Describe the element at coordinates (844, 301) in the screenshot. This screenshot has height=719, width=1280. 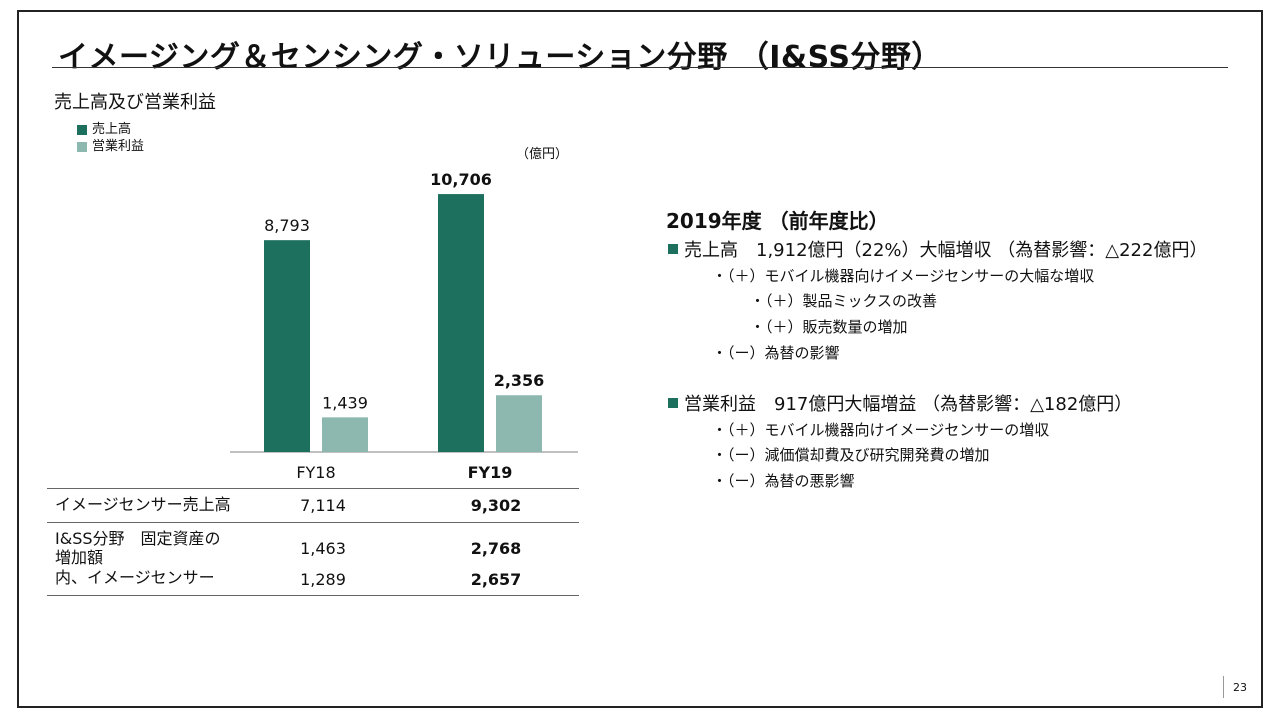
I see `sales-reason-item: ・（＋）製品ミックスの改善` at that location.